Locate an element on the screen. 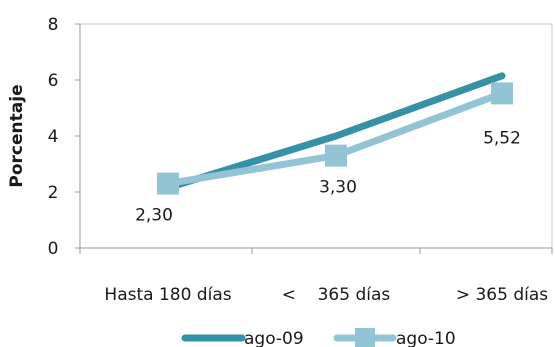 The width and height of the screenshot is (555, 347). legend-label: ago-09 is located at coordinates (274, 338).